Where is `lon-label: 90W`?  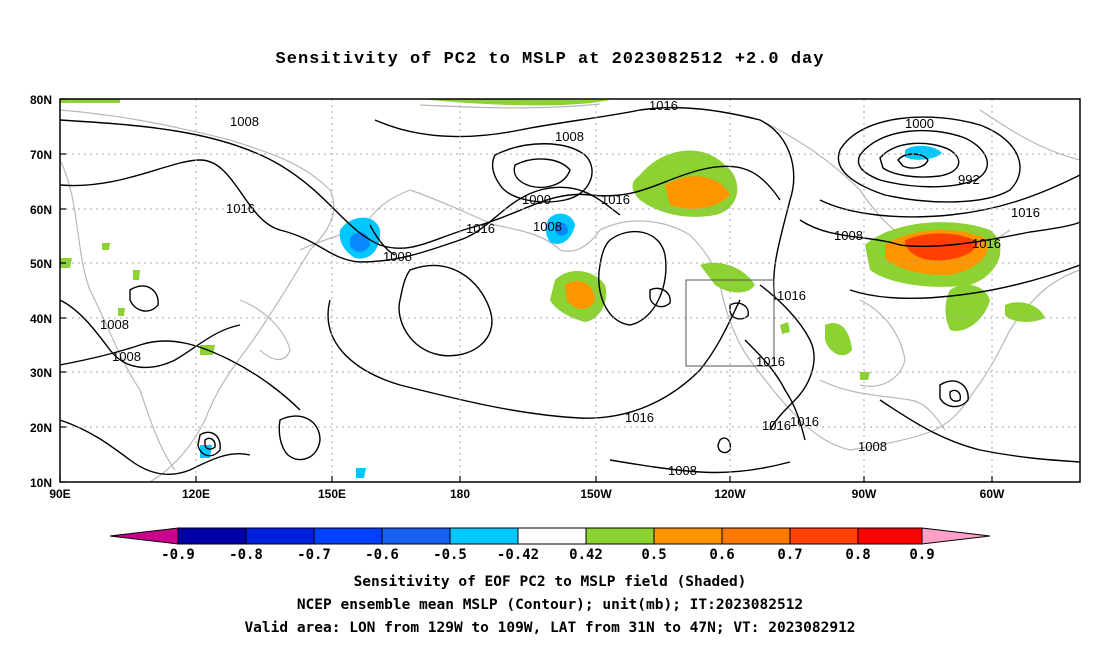
lon-label: 90W is located at coordinates (864, 494).